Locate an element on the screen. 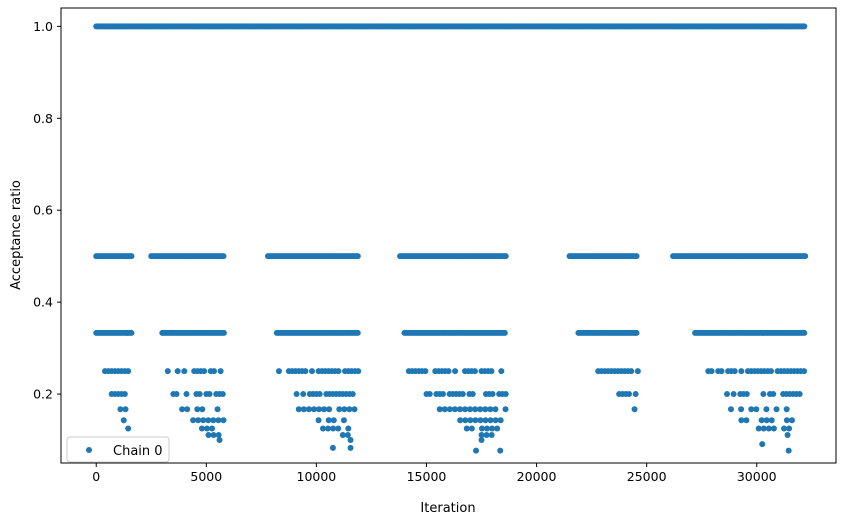  y-tick-label: 0.8 is located at coordinates (43, 118).